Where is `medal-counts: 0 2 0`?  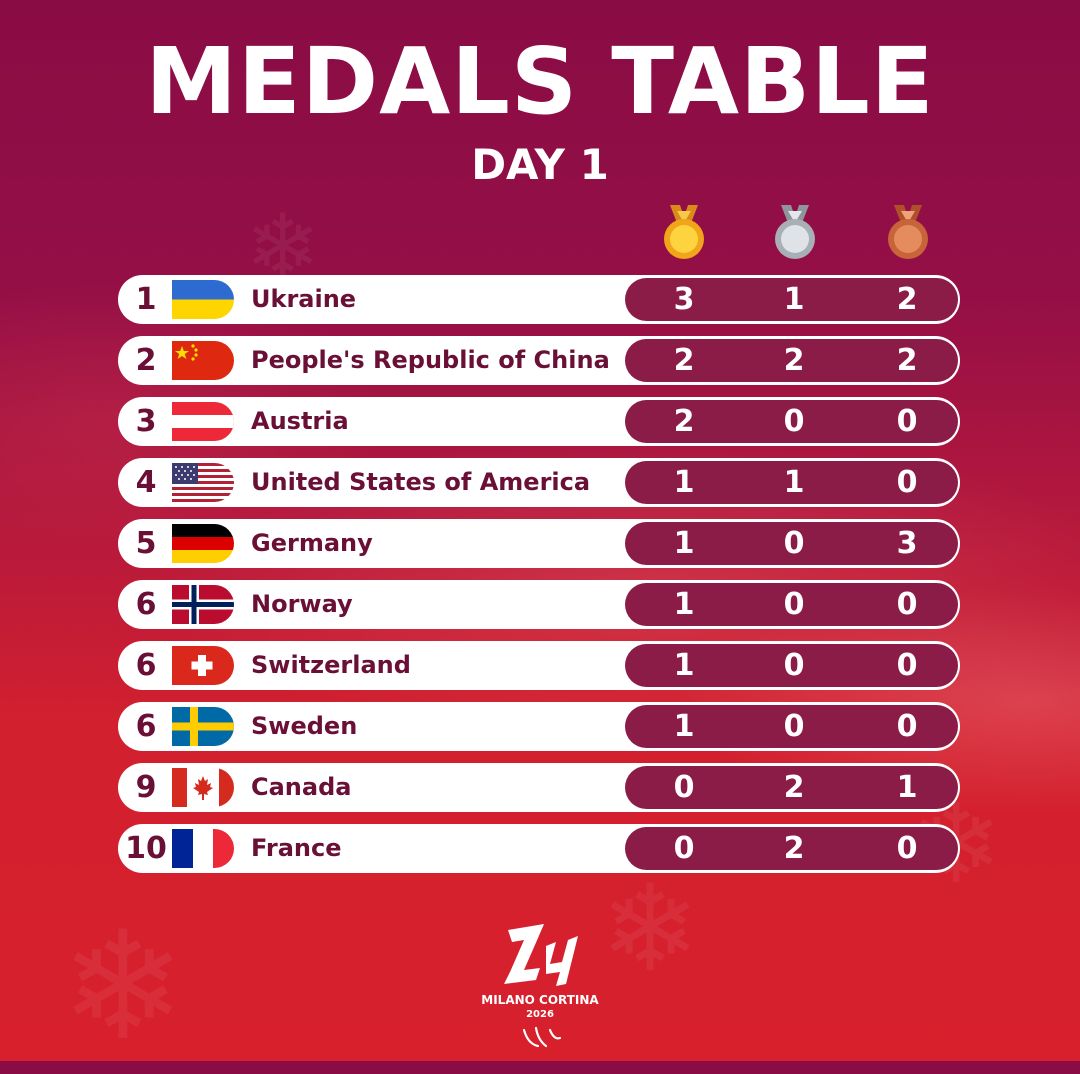
medal-counts: 0 2 0 is located at coordinates (791, 848).